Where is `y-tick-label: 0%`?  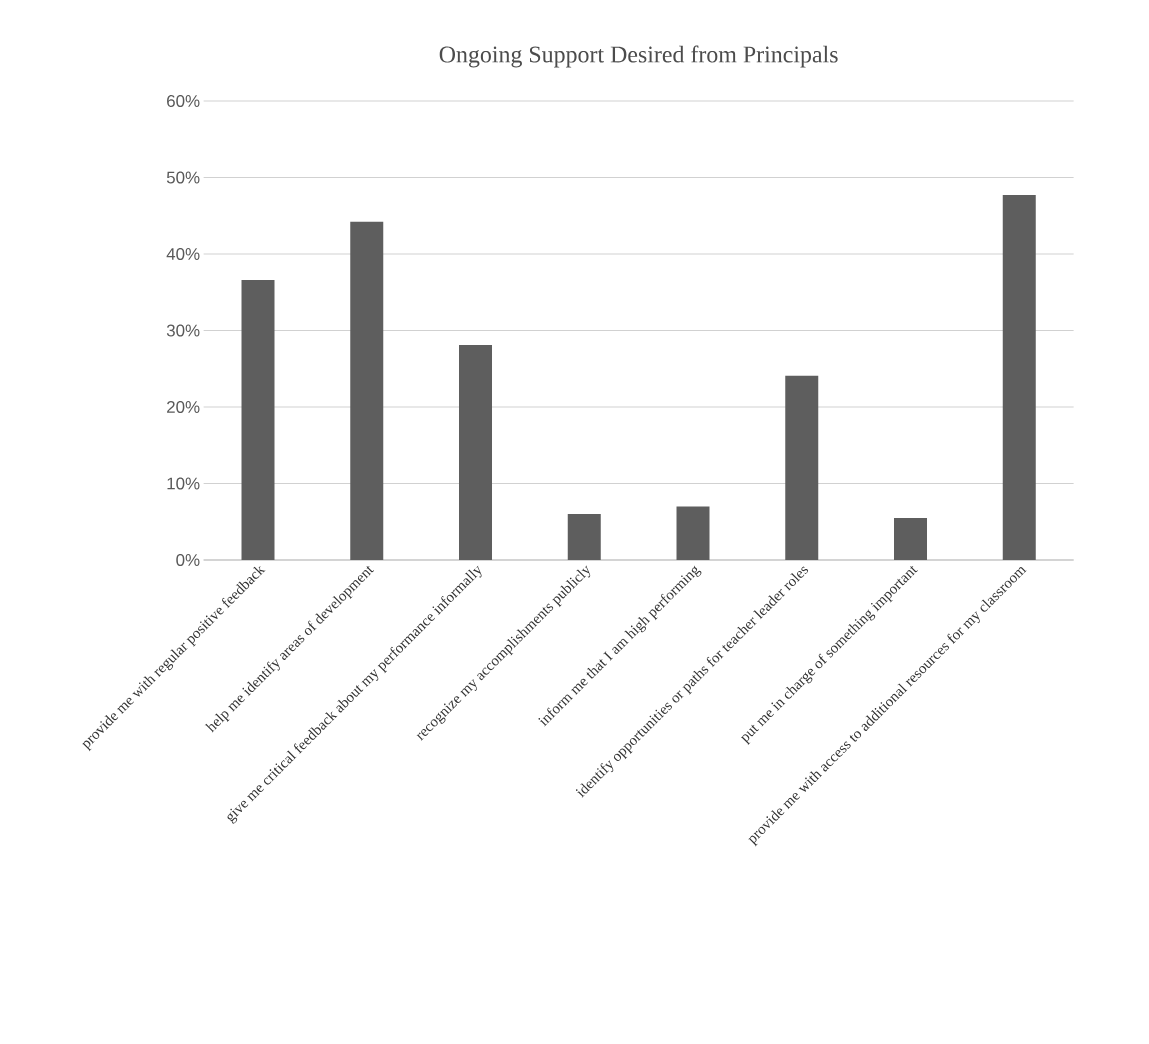 y-tick-label: 0% is located at coordinates (188, 560).